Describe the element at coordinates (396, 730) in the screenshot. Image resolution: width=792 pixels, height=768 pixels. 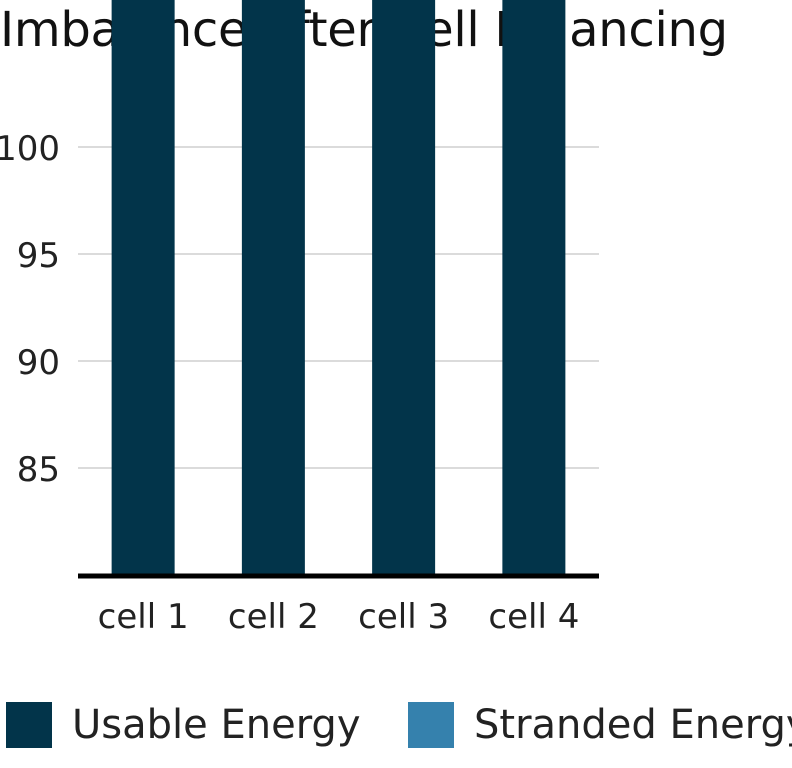
I see `legend: Usable Energy Stranded Energy` at that location.